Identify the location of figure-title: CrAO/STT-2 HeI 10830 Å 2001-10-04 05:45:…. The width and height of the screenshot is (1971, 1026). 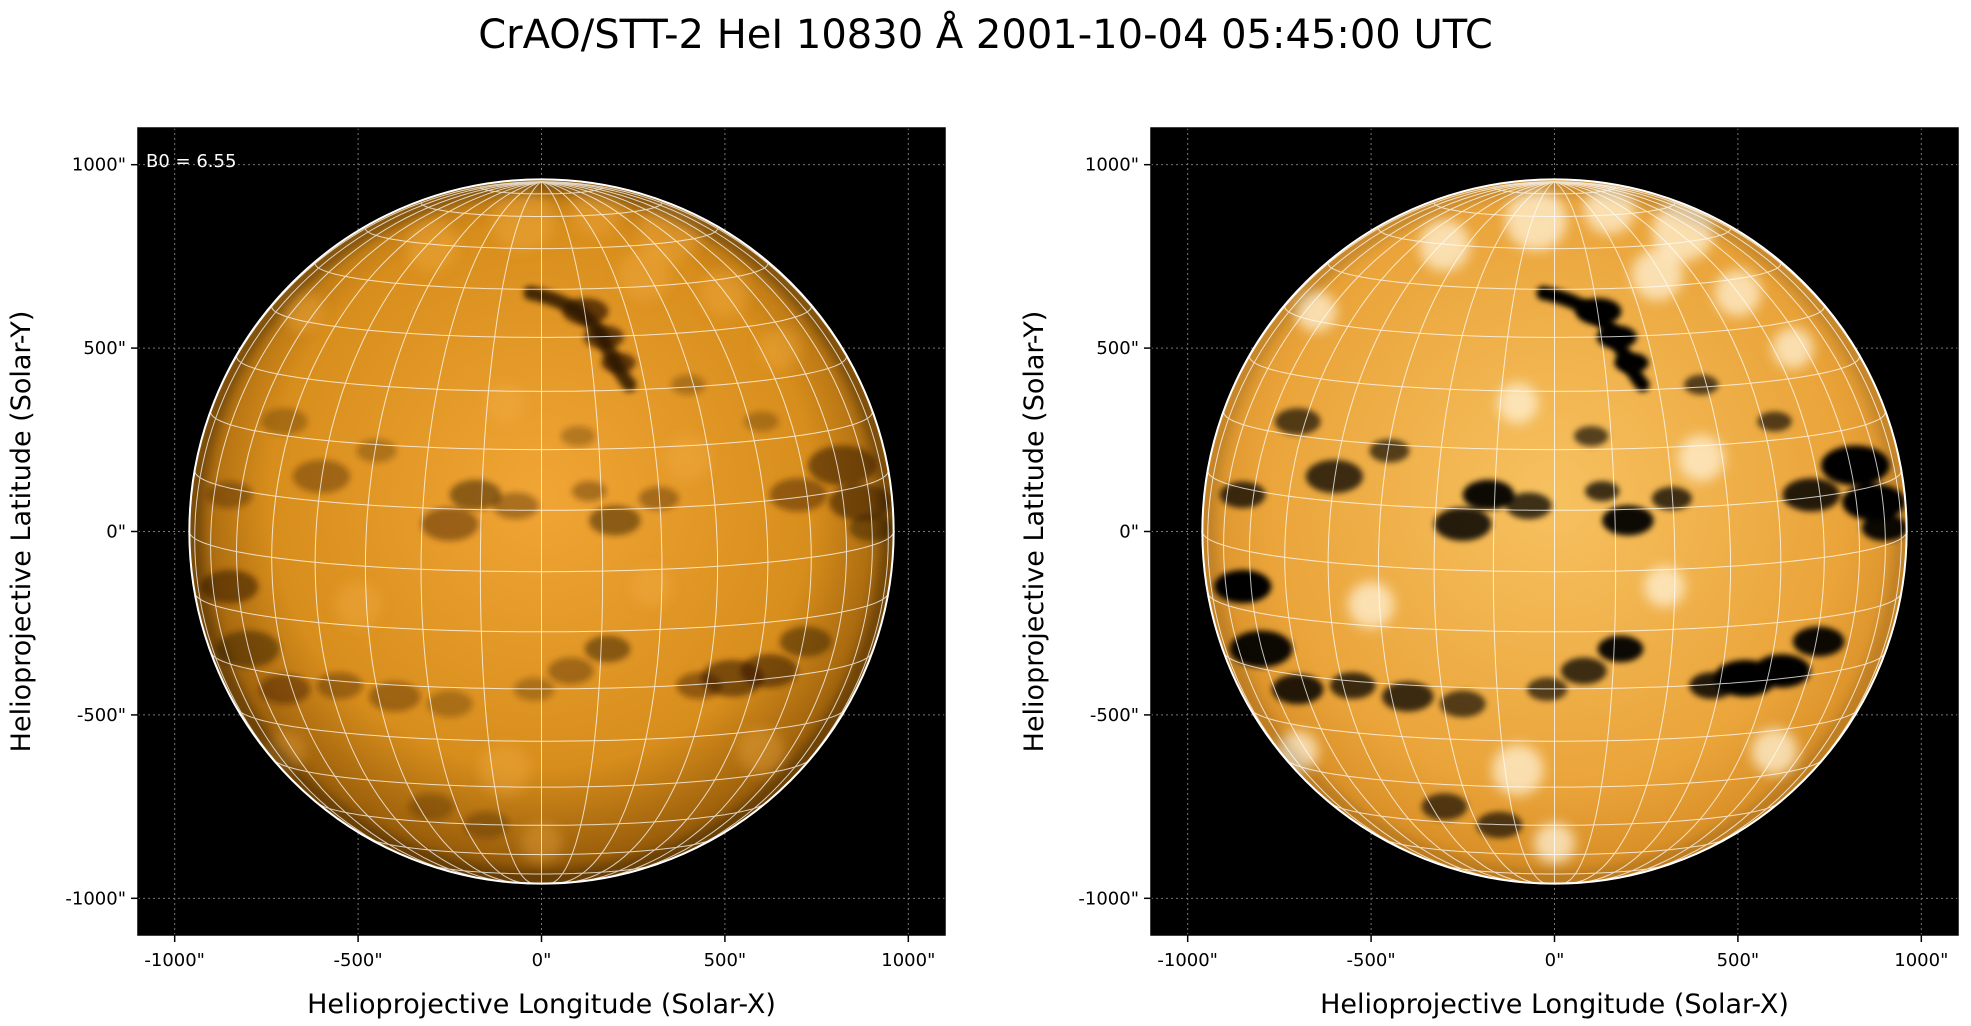
(985, 35).